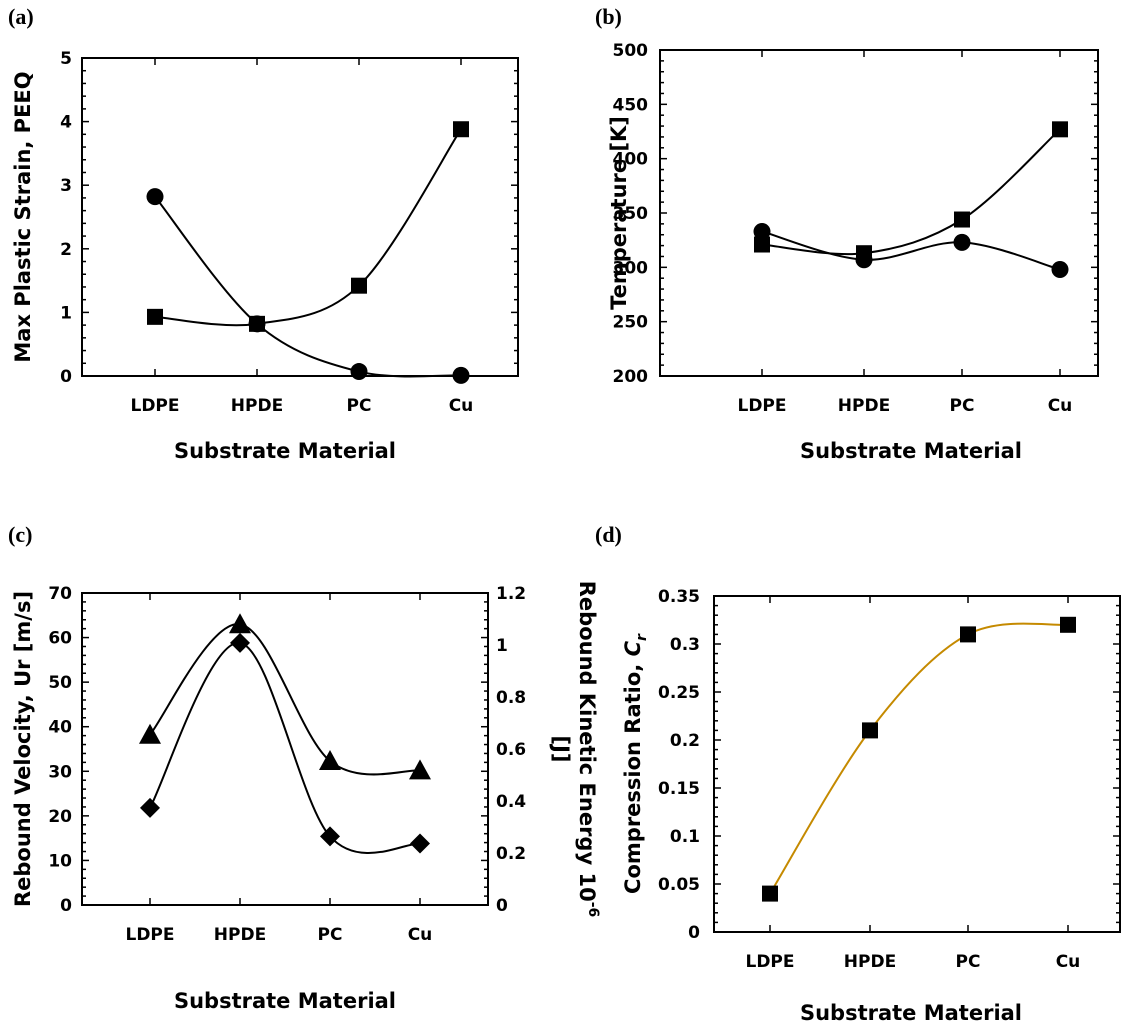 The height and width of the screenshot is (1032, 1128). What do you see at coordinates (66, 313) in the screenshot?
I see `y-tick-label: 1` at bounding box center [66, 313].